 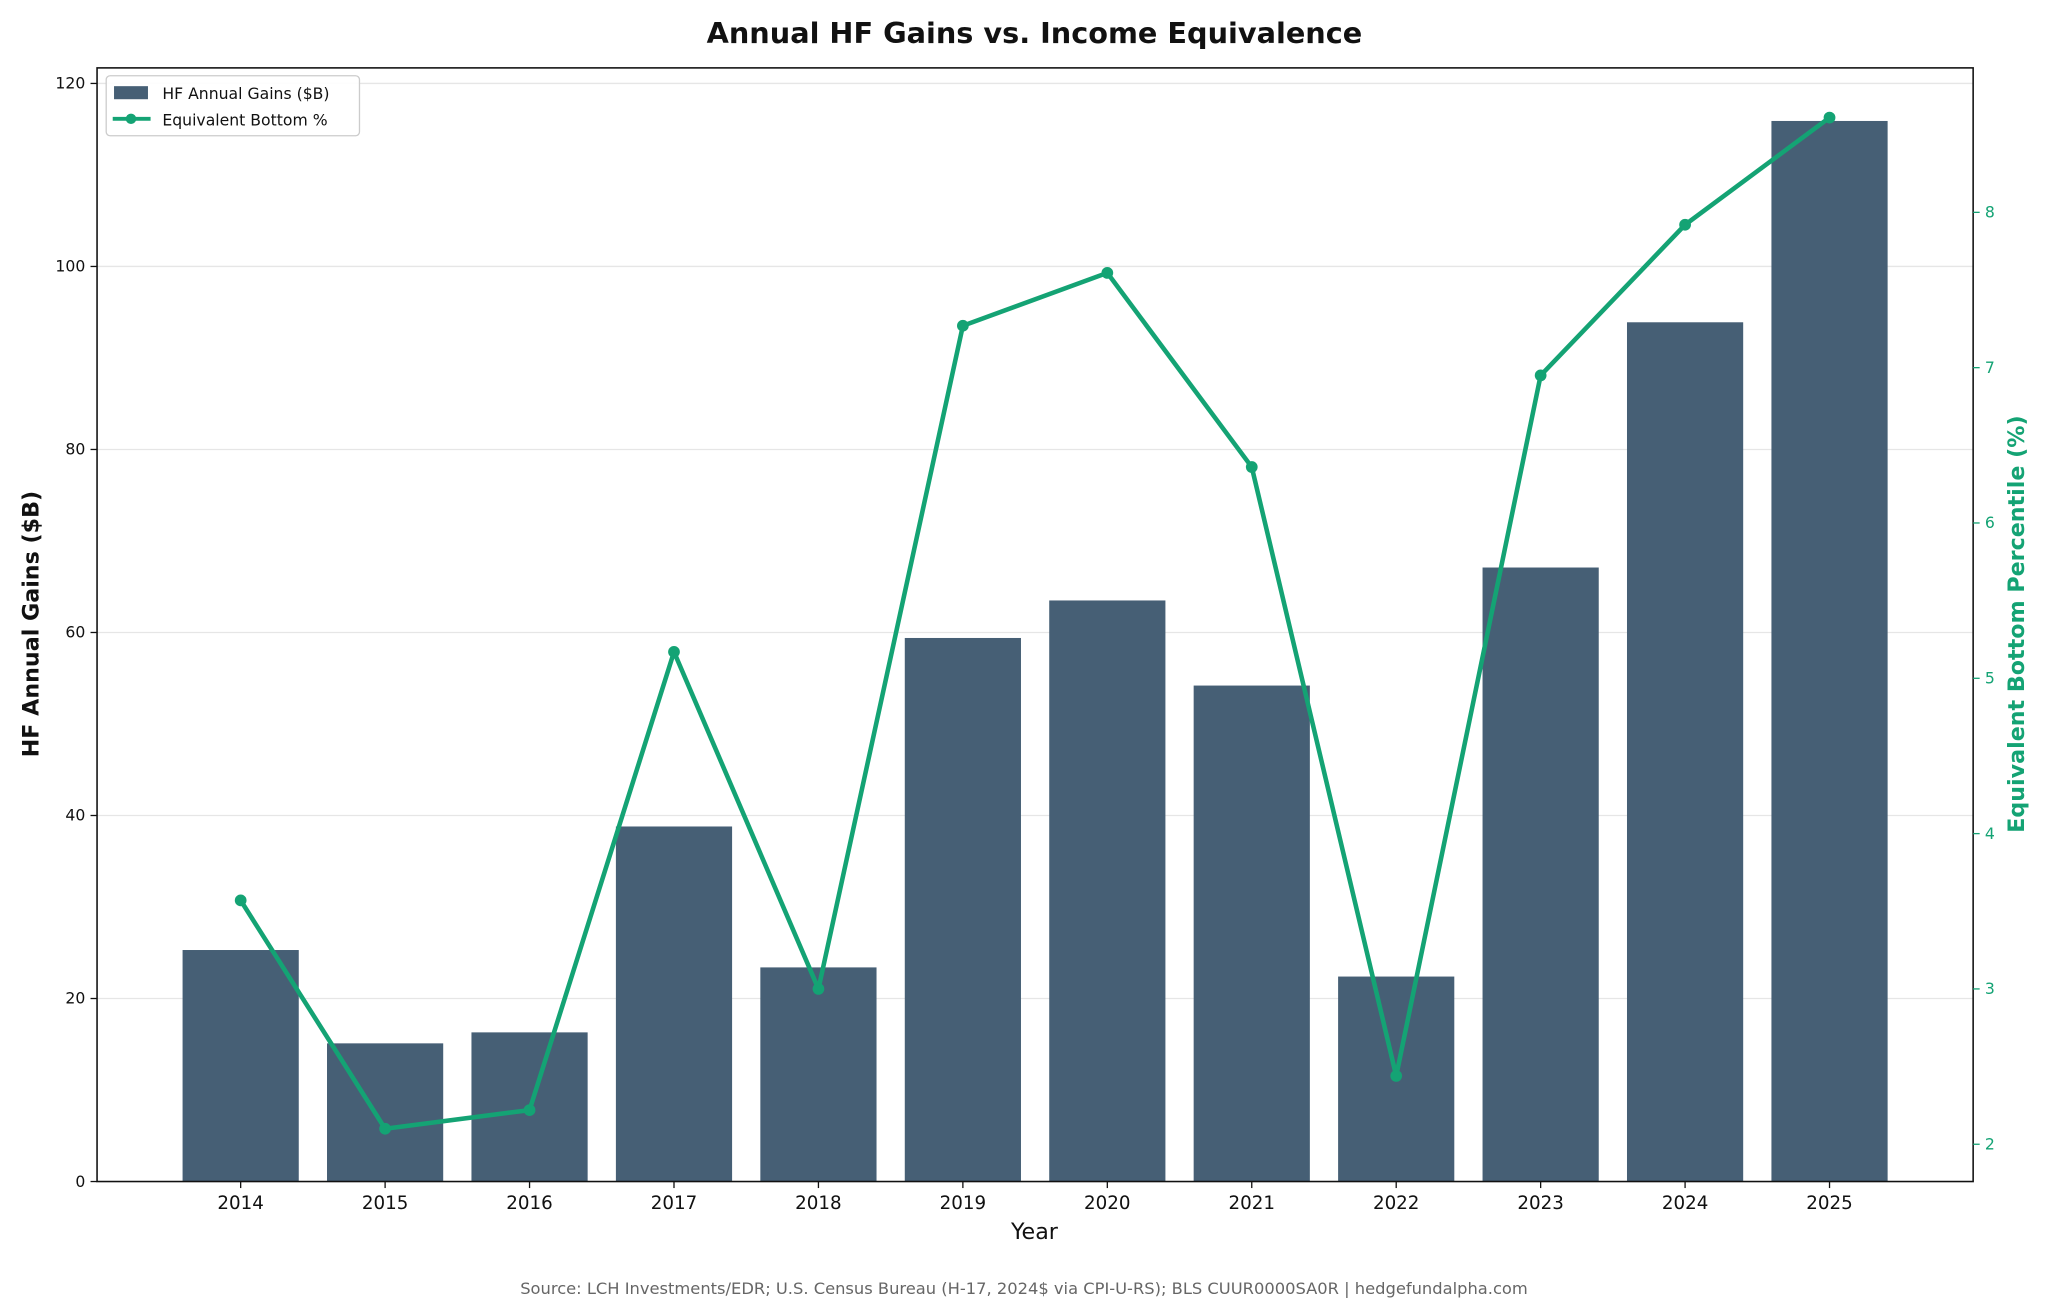 What do you see at coordinates (1685, 1203) in the screenshot?
I see `x-tick-label: 2024` at bounding box center [1685, 1203].